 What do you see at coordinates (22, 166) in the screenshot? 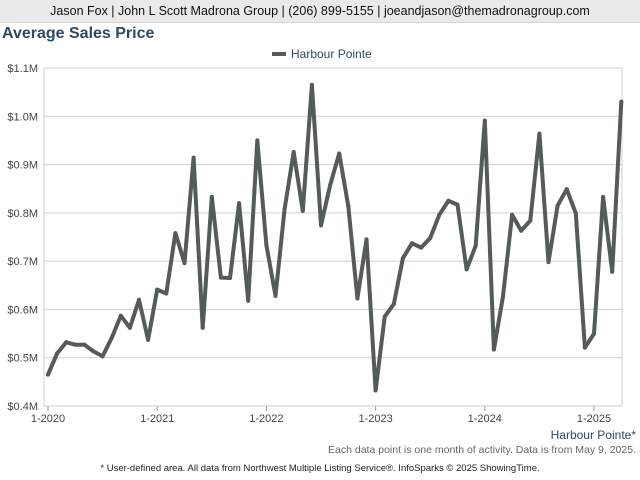
I see `y-tick-label: $0.9M` at bounding box center [22, 166].